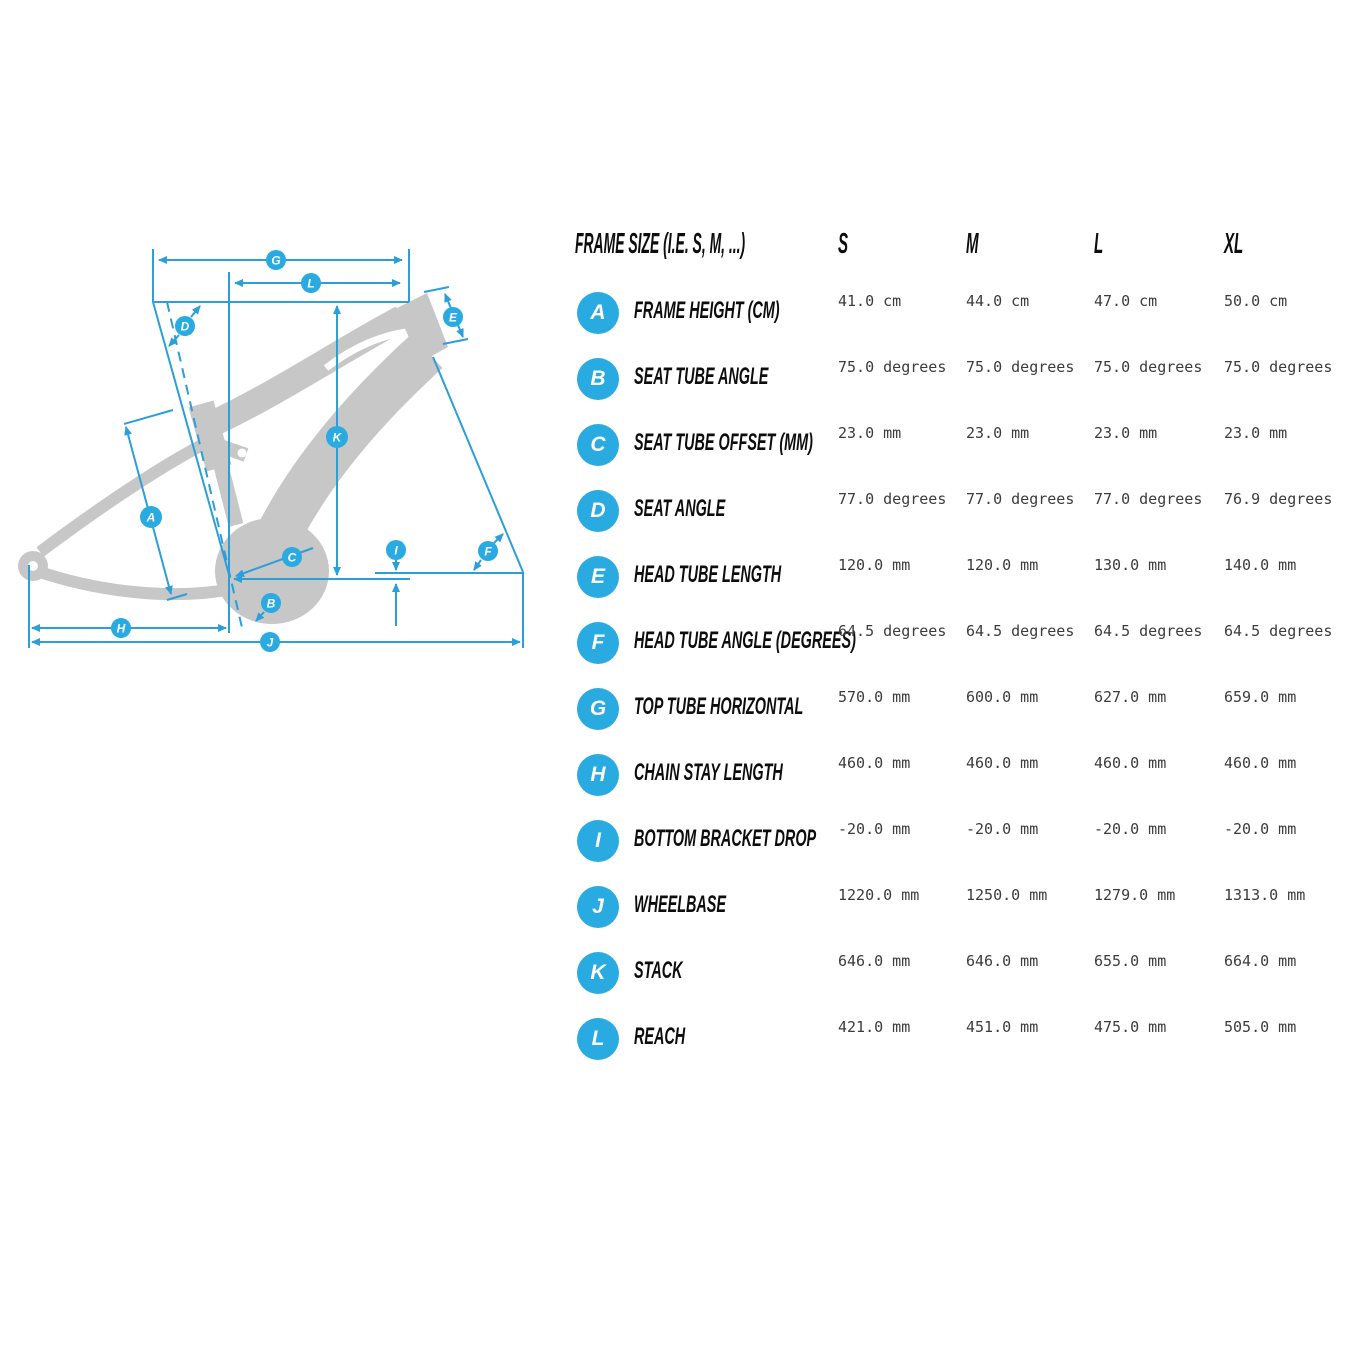  What do you see at coordinates (1002, 697) in the screenshot?
I see `value-m: 600.0 mm` at bounding box center [1002, 697].